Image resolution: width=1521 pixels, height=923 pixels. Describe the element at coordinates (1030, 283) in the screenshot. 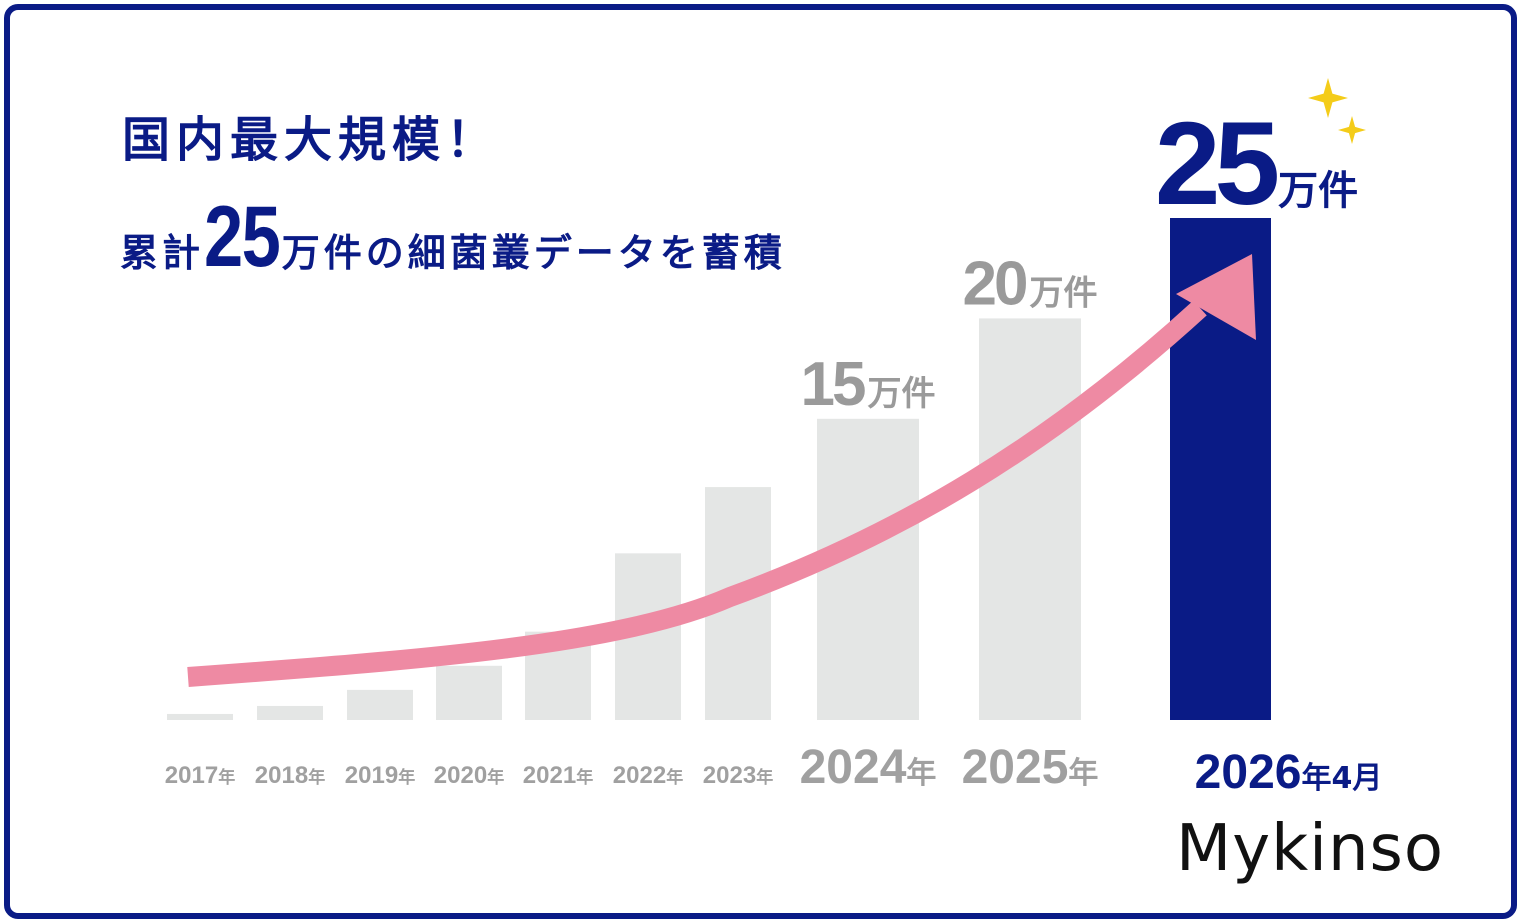

I see `data-label-2025: 20 万件` at that location.